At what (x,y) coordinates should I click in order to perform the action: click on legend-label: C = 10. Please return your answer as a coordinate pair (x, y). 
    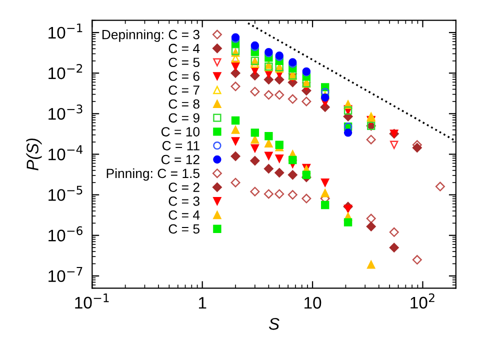
    Looking at the image, I should click on (180, 131).